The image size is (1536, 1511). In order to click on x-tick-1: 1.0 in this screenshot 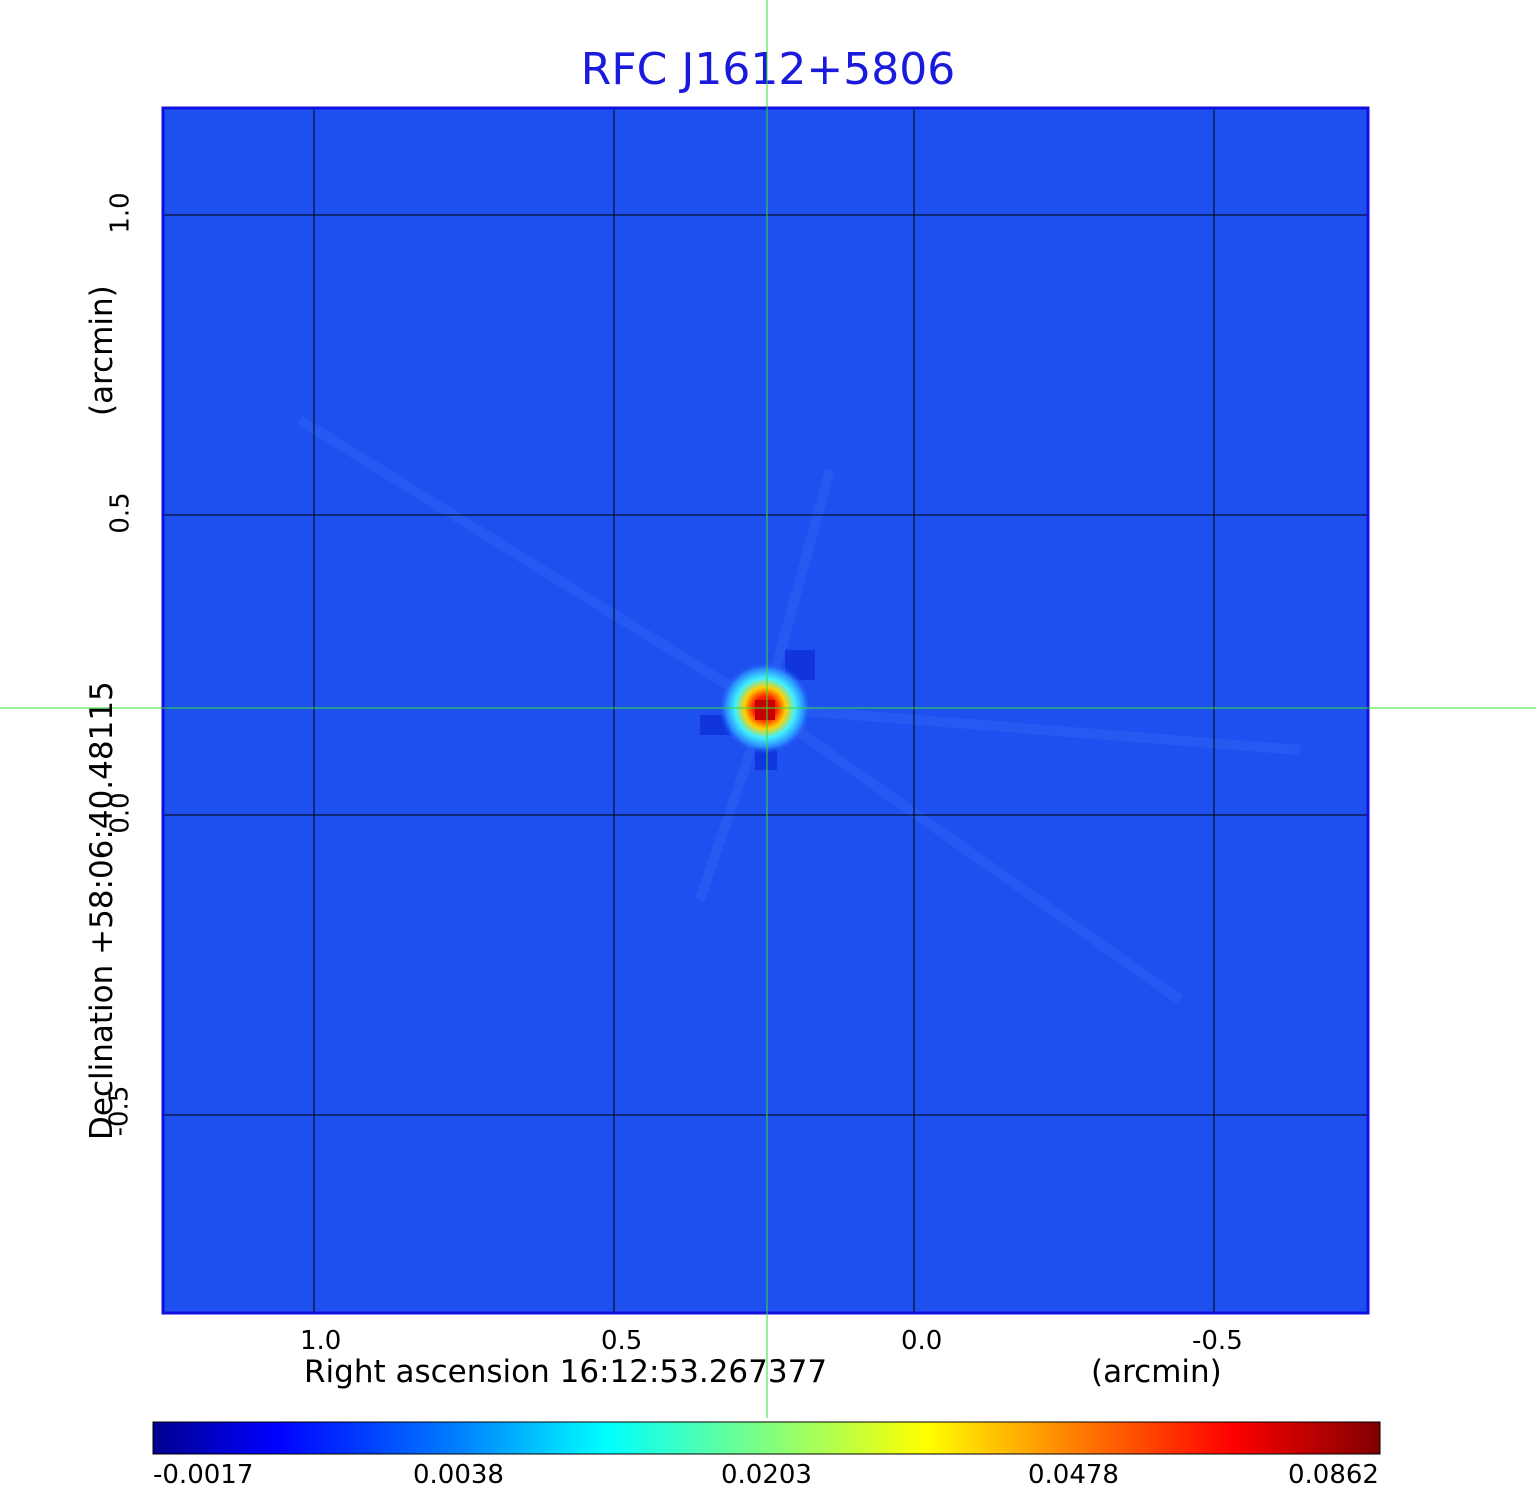, I will do `click(321, 1341)`.